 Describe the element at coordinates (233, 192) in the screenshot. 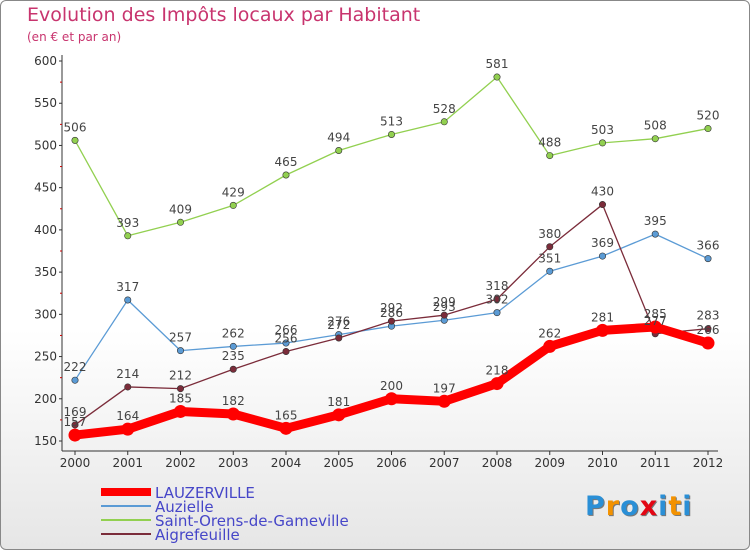

I see `data-label: 429` at that location.